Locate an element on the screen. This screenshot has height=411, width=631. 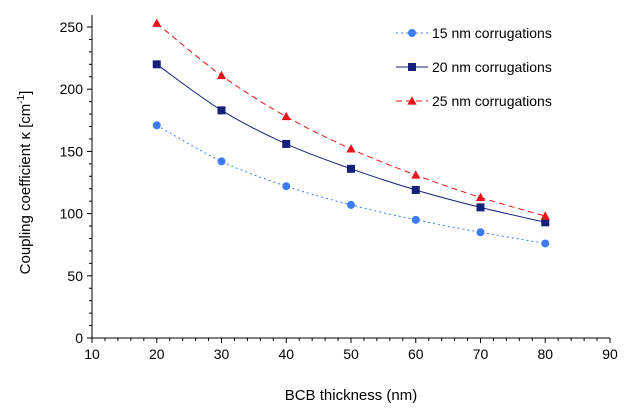
y-axis-title: Coupling coefficient κ [cm-1] is located at coordinates (25, 183).